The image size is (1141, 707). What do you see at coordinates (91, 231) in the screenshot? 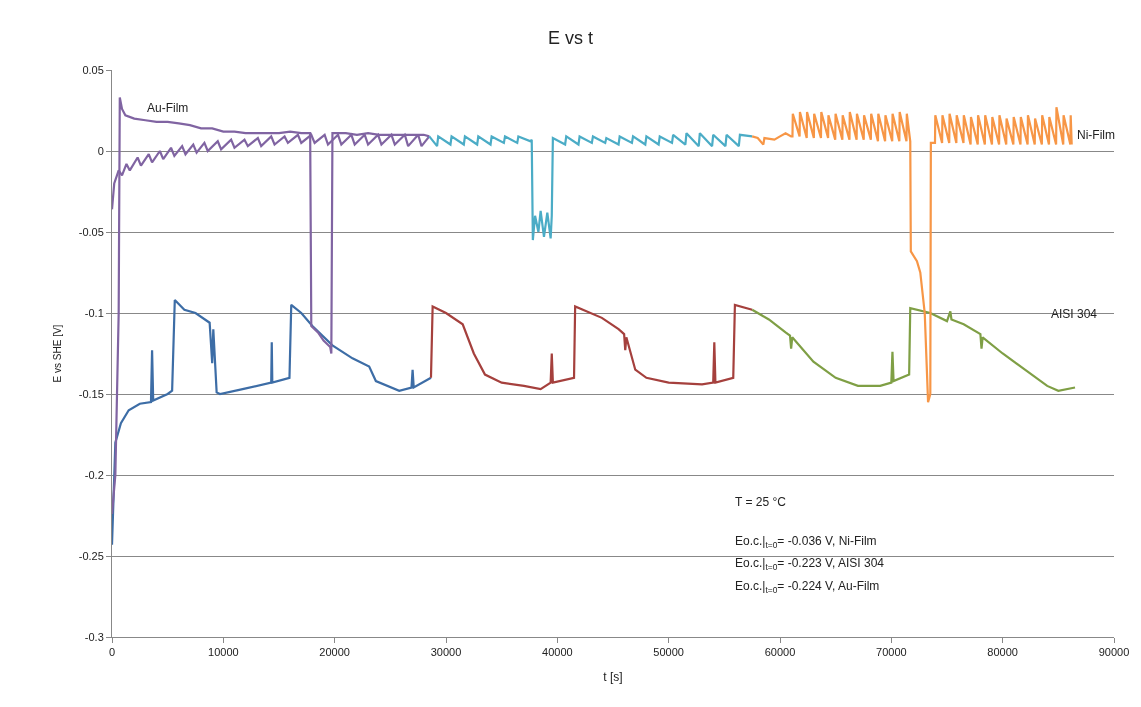
I see `y-tick-label: -0.05` at bounding box center [91, 231].